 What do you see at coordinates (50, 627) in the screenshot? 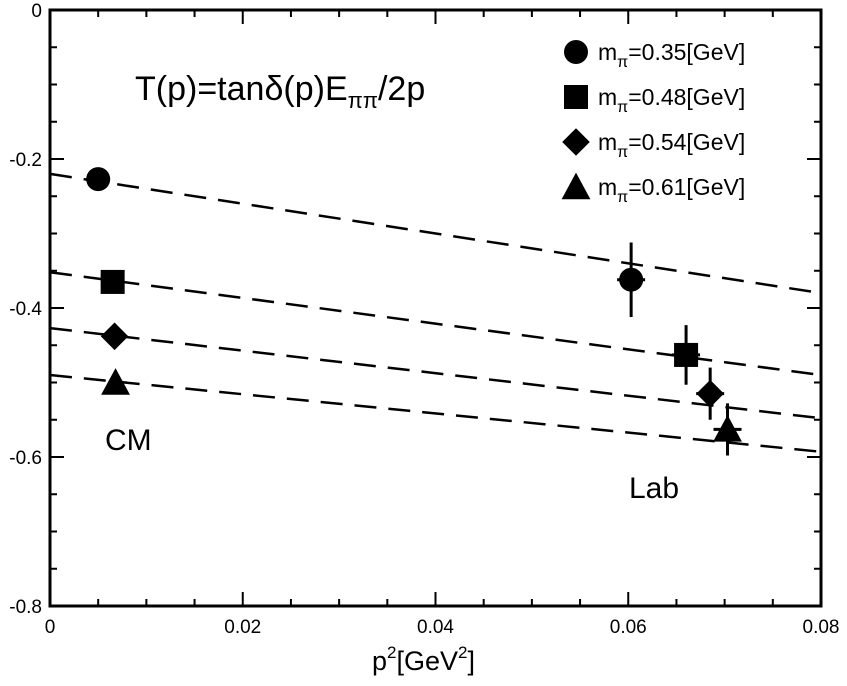
I see `x-tick-label: 0` at bounding box center [50, 627].